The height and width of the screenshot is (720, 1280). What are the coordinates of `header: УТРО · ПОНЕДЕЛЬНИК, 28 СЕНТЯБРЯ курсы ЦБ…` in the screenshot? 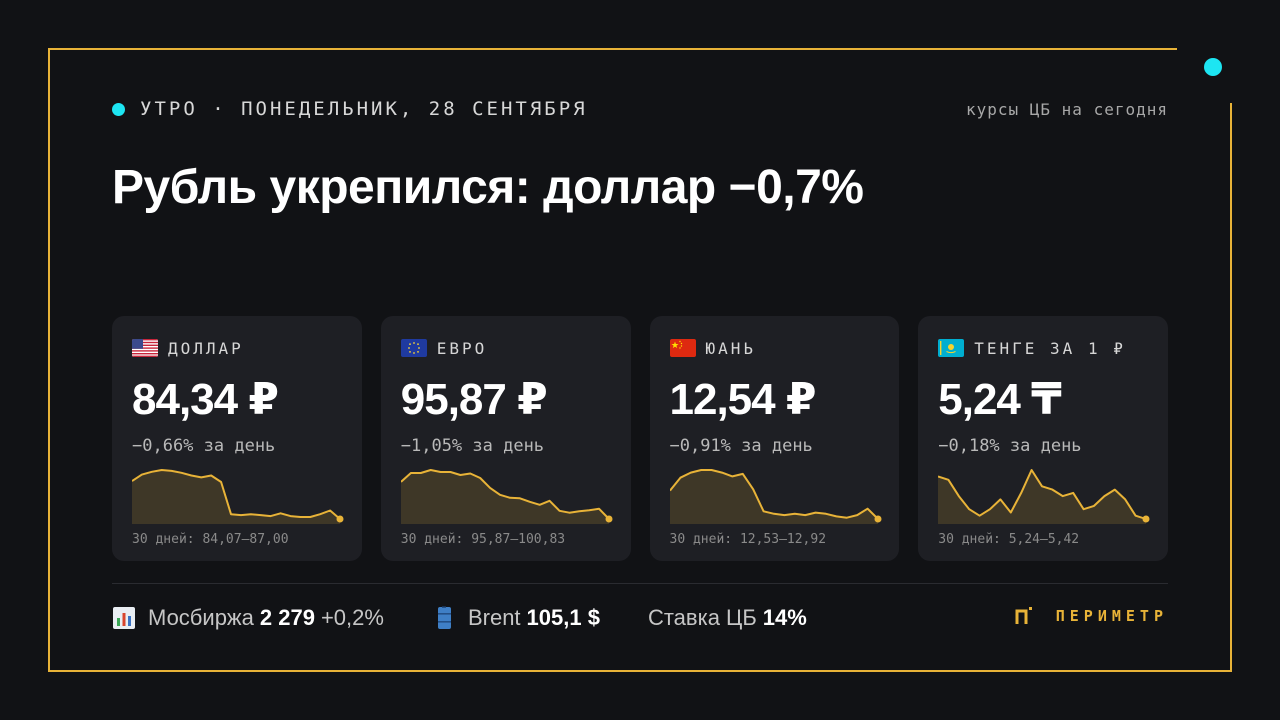 It's located at (640, 109).